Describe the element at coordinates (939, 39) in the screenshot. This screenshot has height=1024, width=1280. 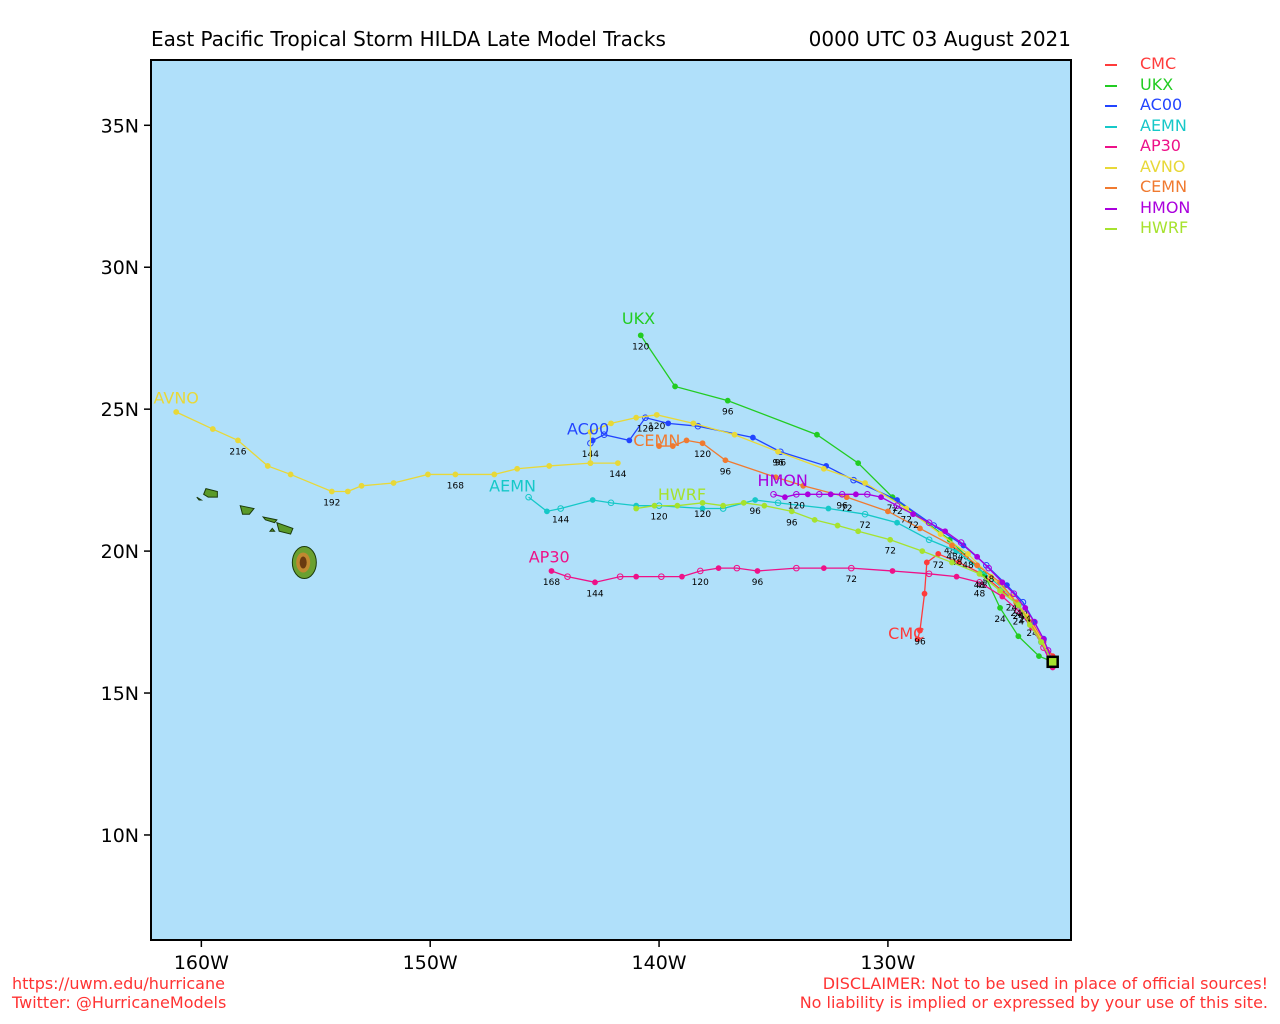
I see `map-timestamp: 0000 UTC 03 August 2021` at that location.